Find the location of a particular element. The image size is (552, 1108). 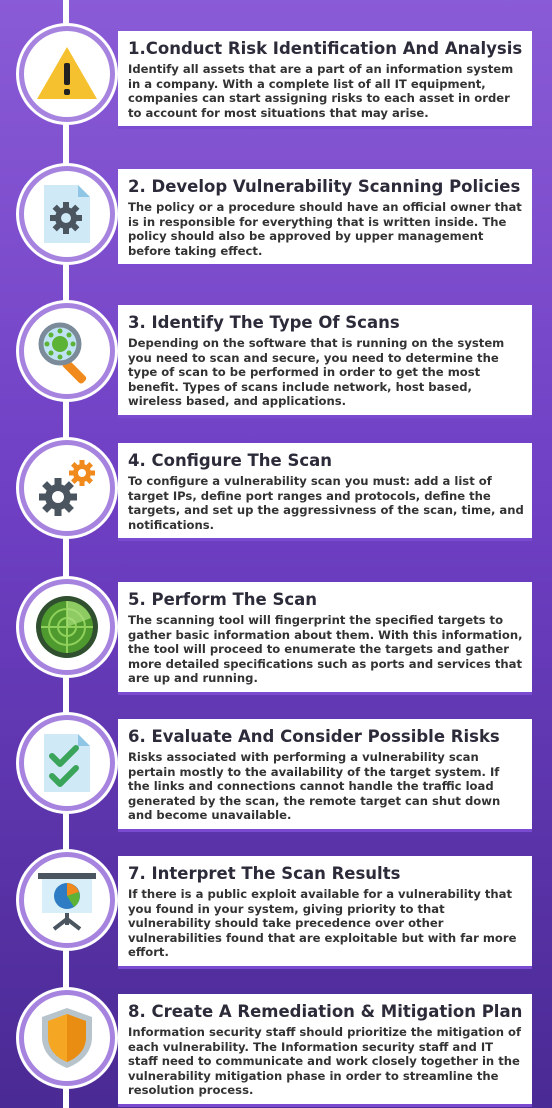

step-7-title: 7. Interpret The Scan Results is located at coordinates (264, 873).